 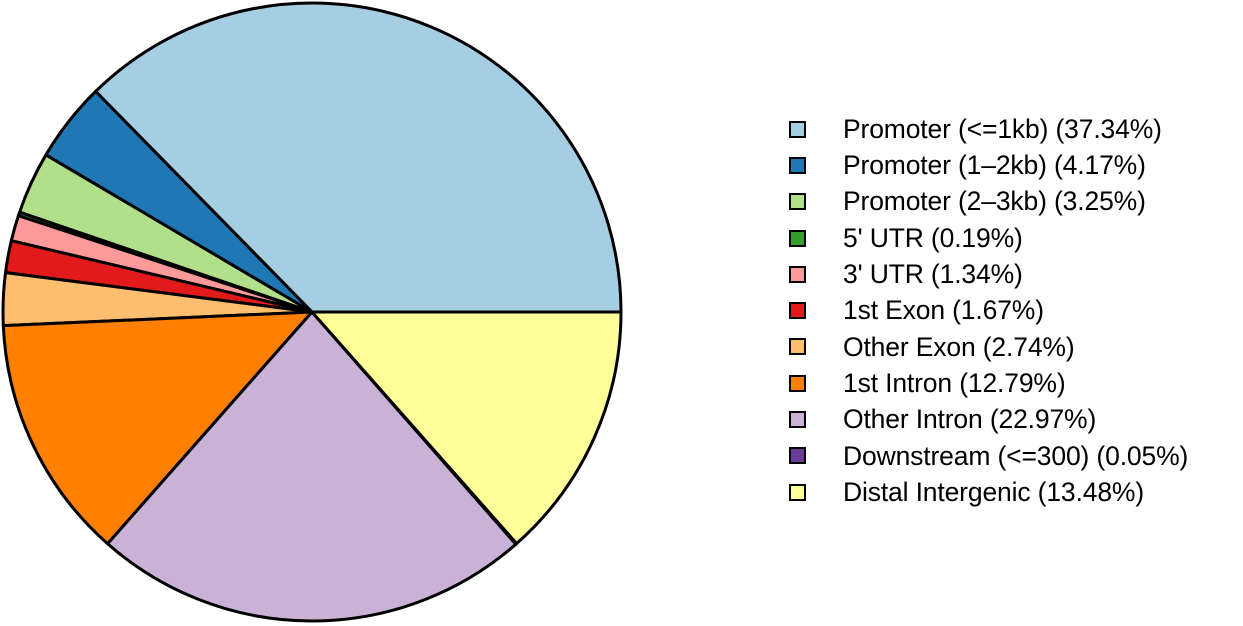 What do you see at coordinates (797, 492) in the screenshot?
I see `legend-swatch-distal-intergenic` at bounding box center [797, 492].